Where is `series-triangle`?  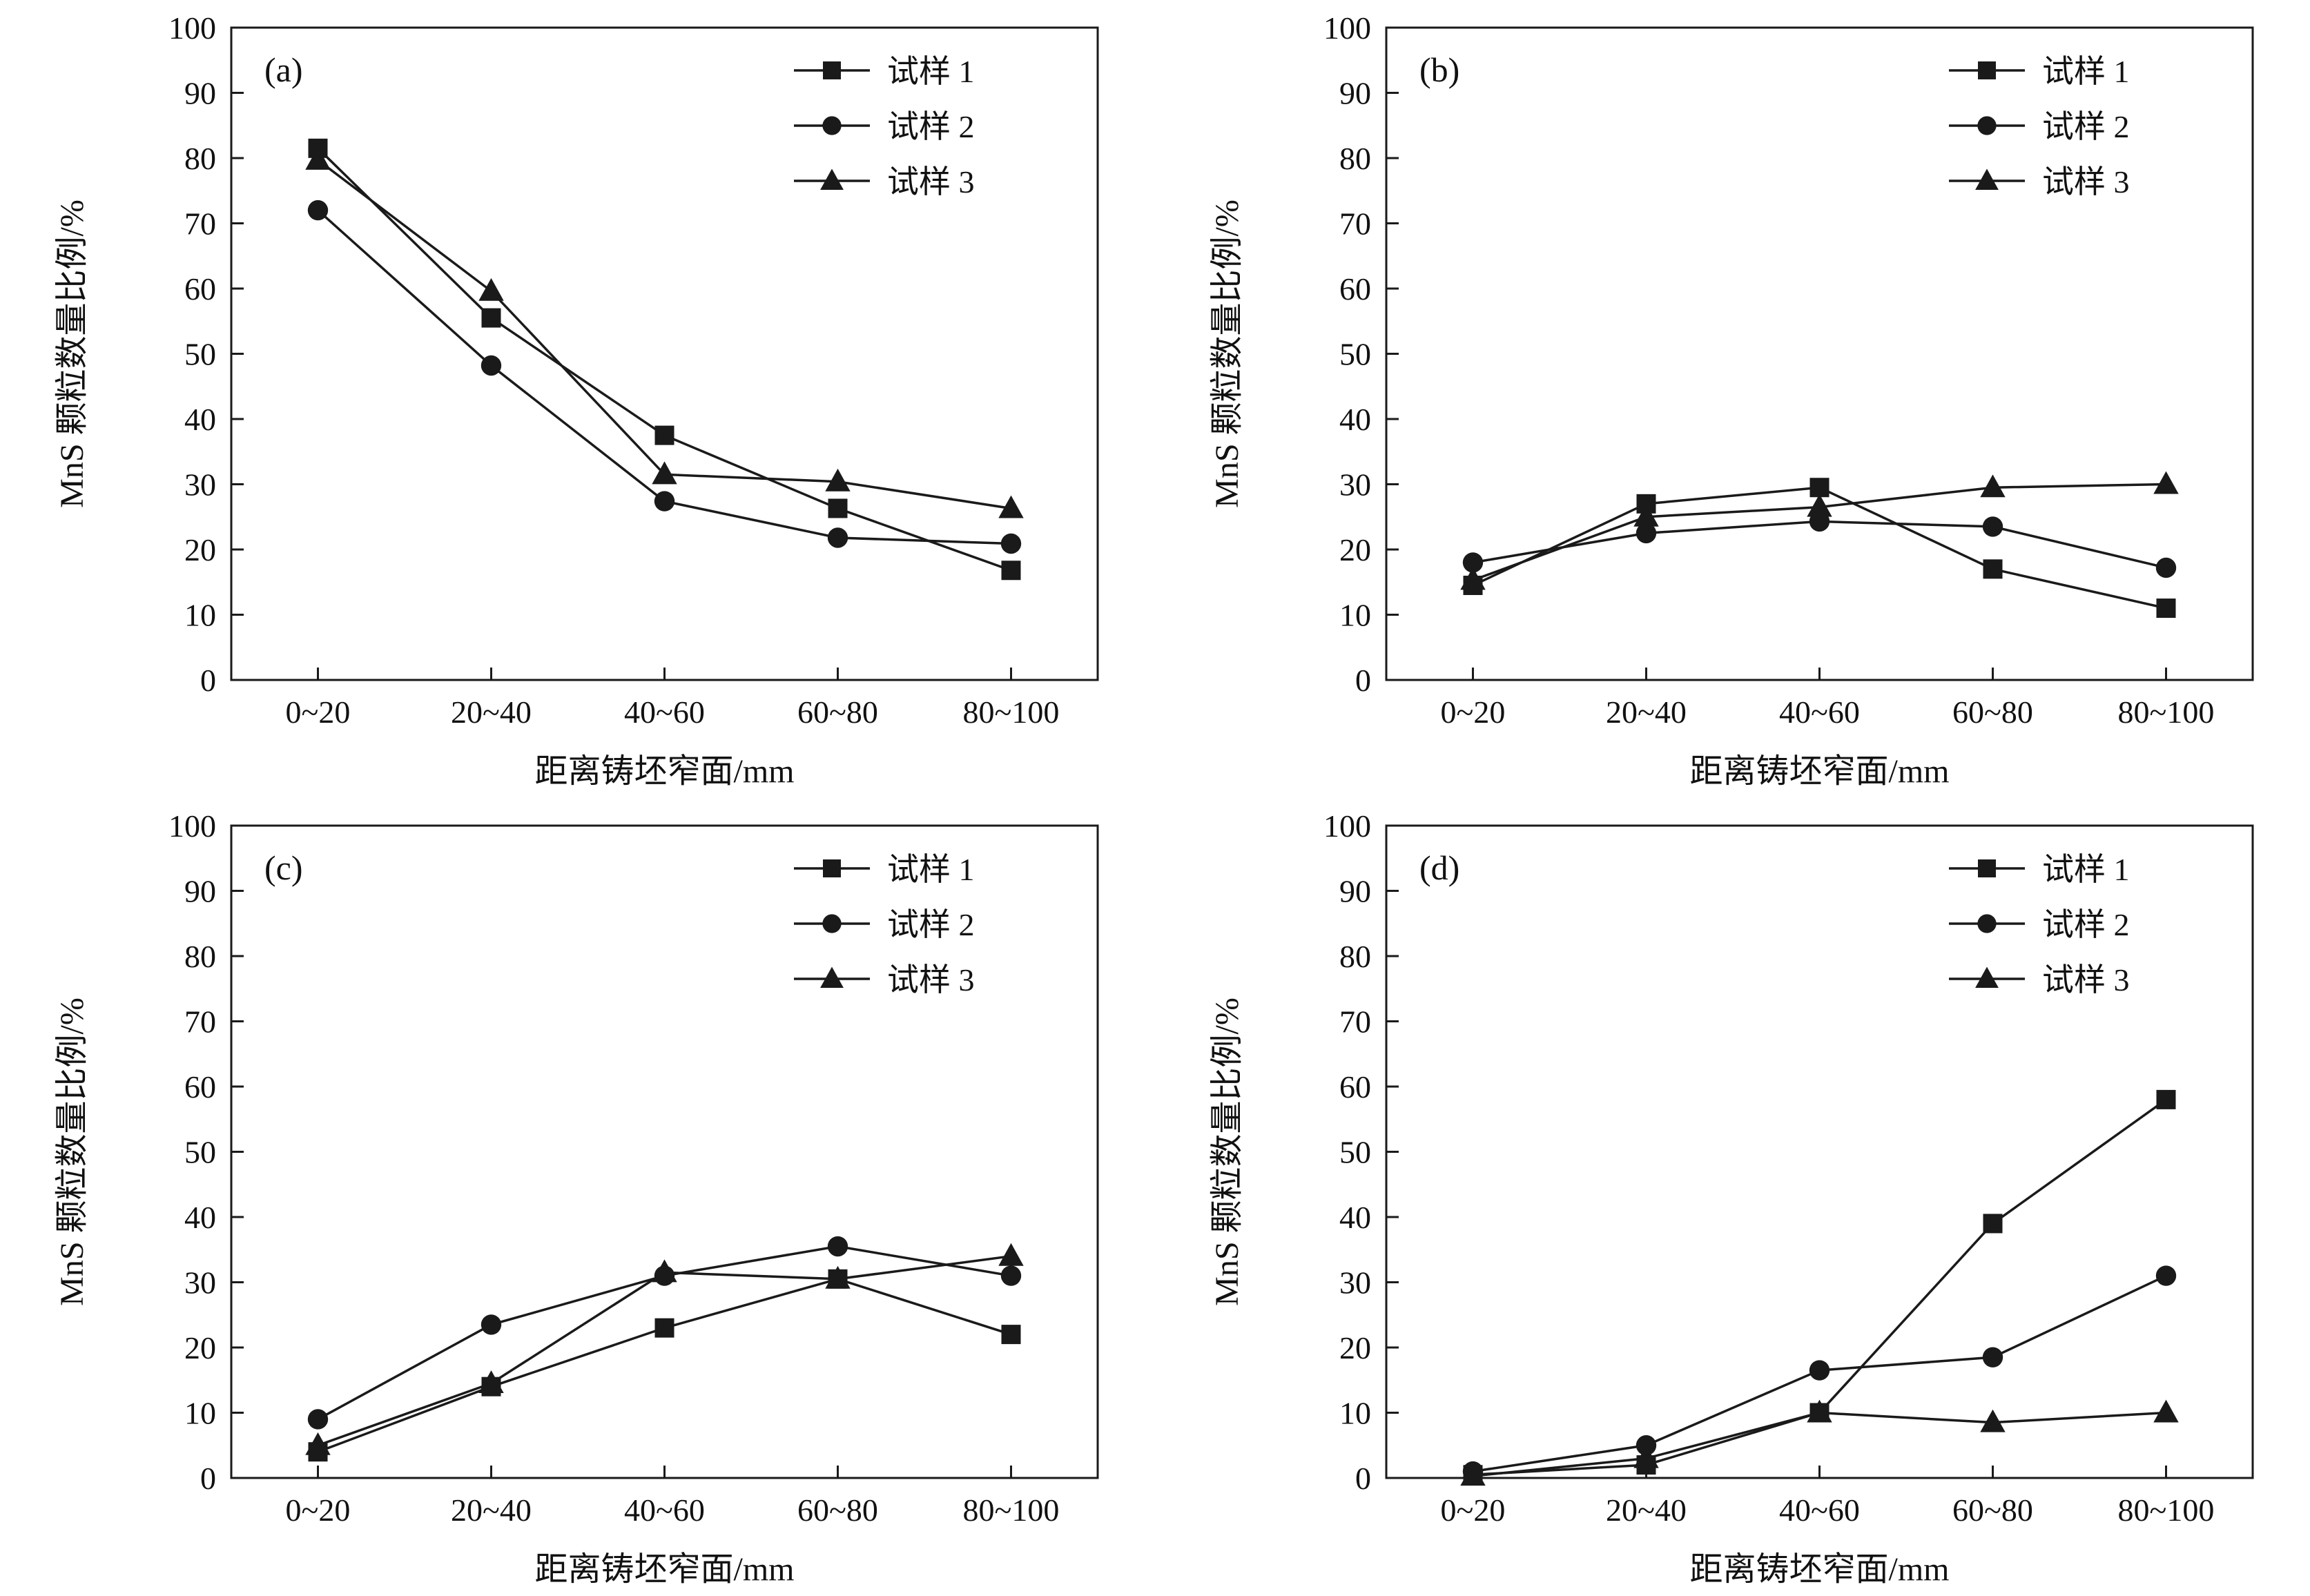
series-triangle is located at coordinates (1819, 530).